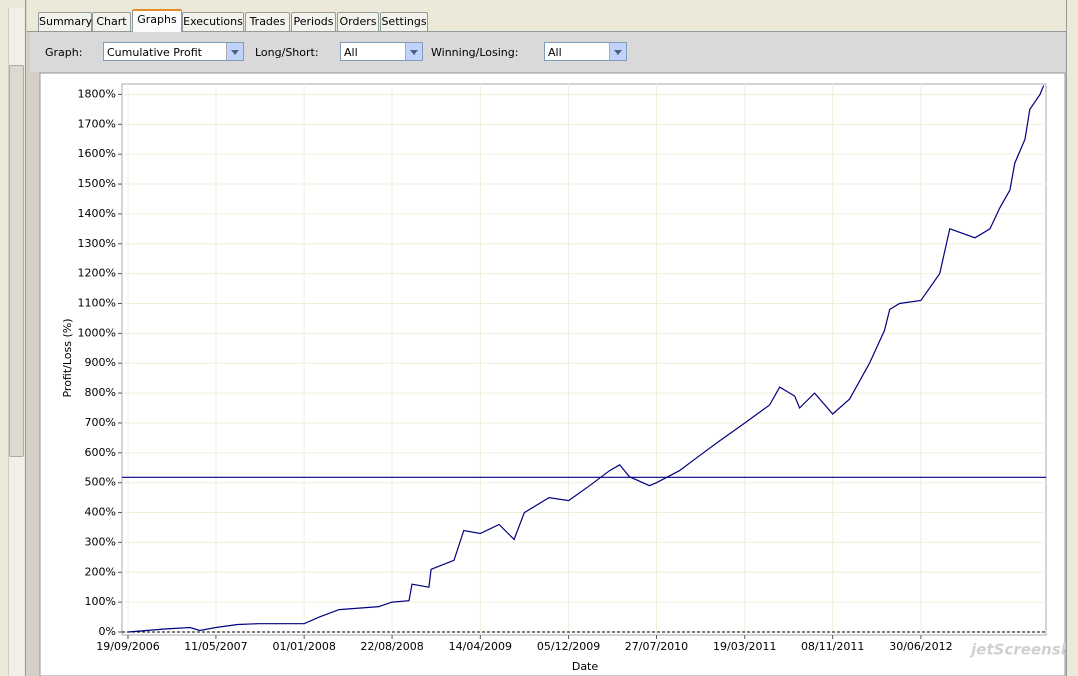 Image resolution: width=1078 pixels, height=676 pixels. Describe the element at coordinates (100, 362) in the screenshot. I see `y-tick-label: 900%` at that location.